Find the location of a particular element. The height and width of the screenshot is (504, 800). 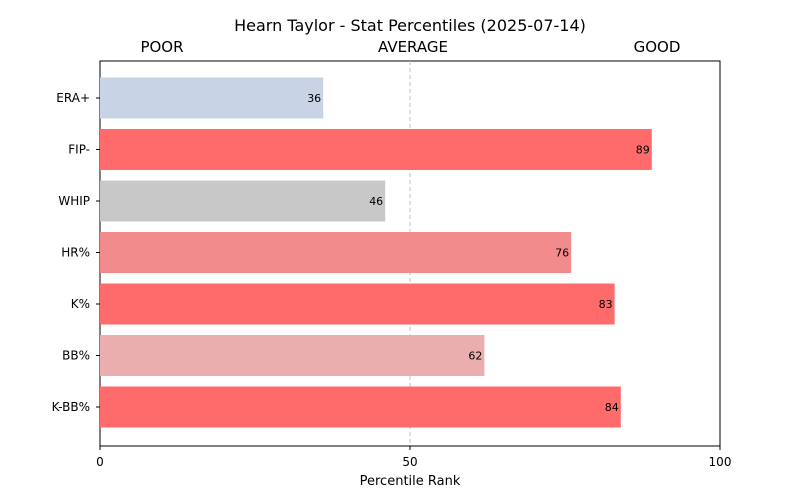

bar-era is located at coordinates (212, 98).